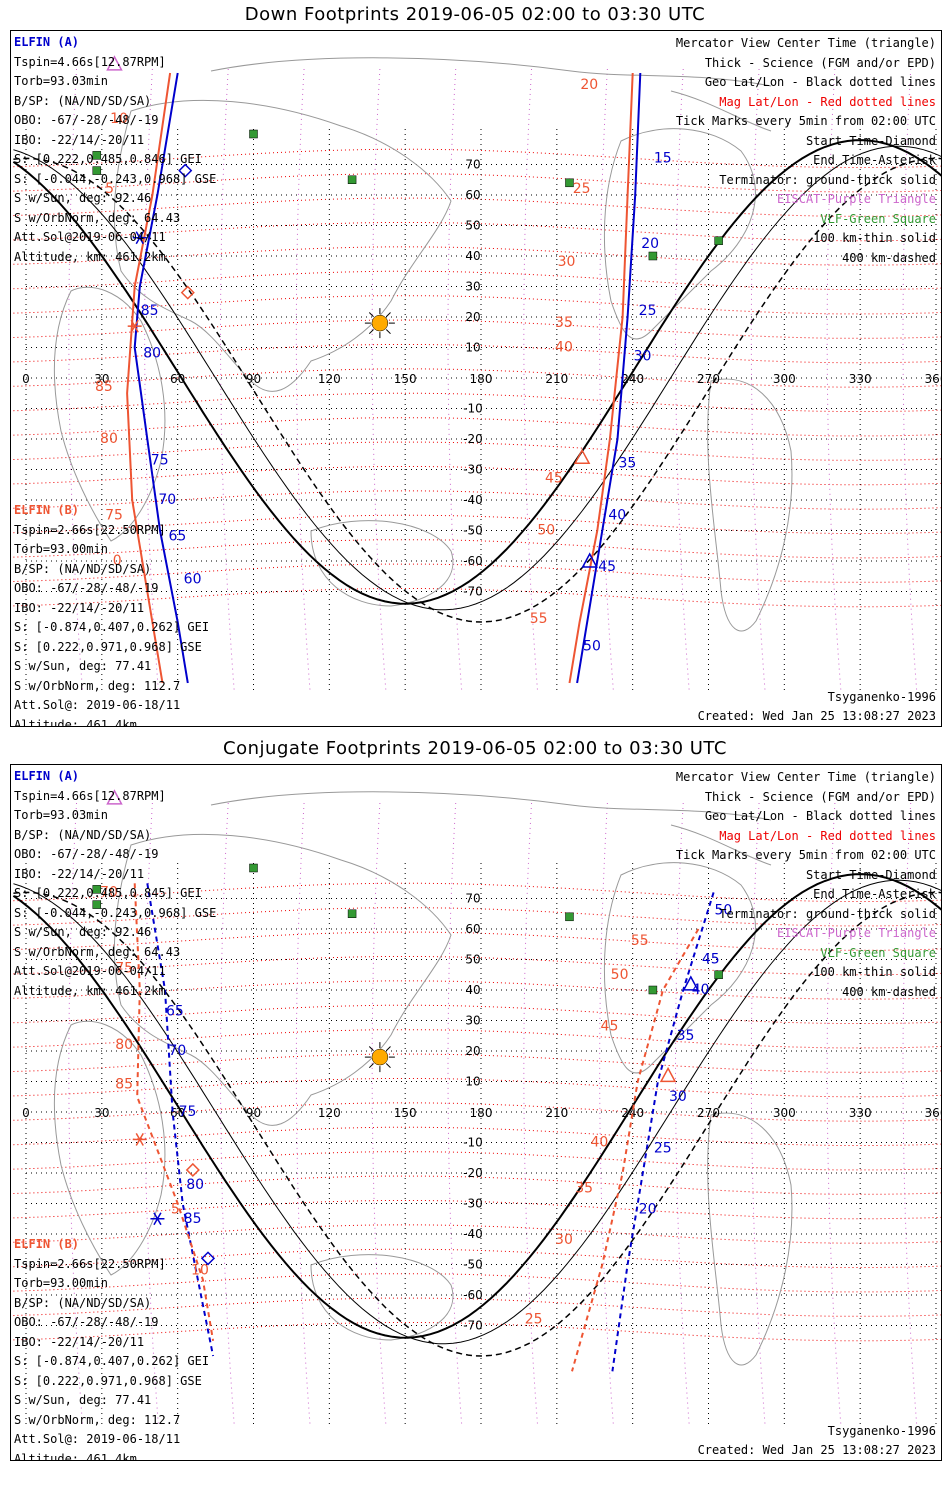 The width and height of the screenshot is (950, 1500). I want to click on track-b-tick-label: 50, so click(620, 975).